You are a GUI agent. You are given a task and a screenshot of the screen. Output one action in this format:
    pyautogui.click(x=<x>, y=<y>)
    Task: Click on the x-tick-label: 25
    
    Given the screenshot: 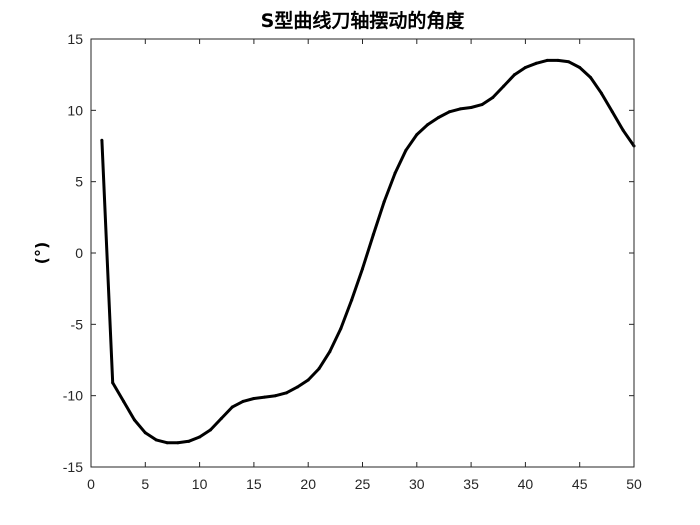 What is the action you would take?
    pyautogui.click(x=363, y=484)
    